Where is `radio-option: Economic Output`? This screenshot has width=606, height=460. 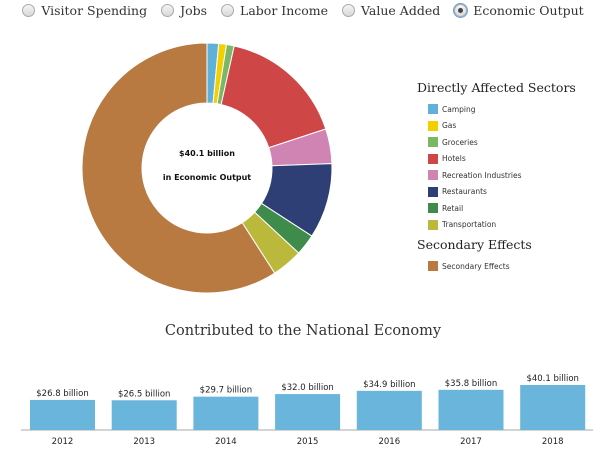
radio-option: Economic Output is located at coordinates (518, 10).